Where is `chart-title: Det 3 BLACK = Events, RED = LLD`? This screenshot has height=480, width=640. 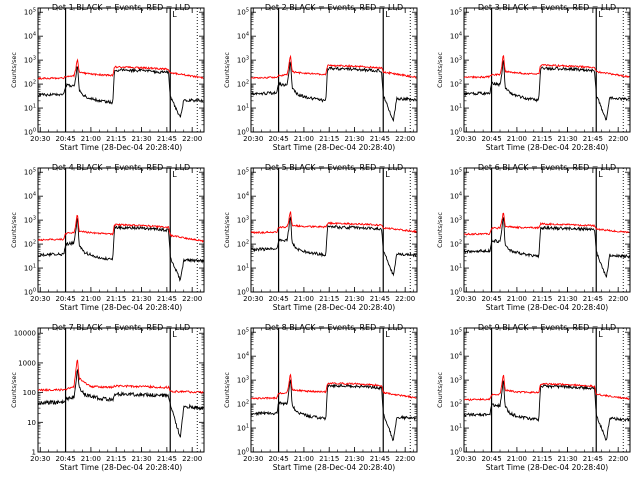 chart-title: Det 3 BLACK = Events, RED = LLD is located at coordinates (547, 7).